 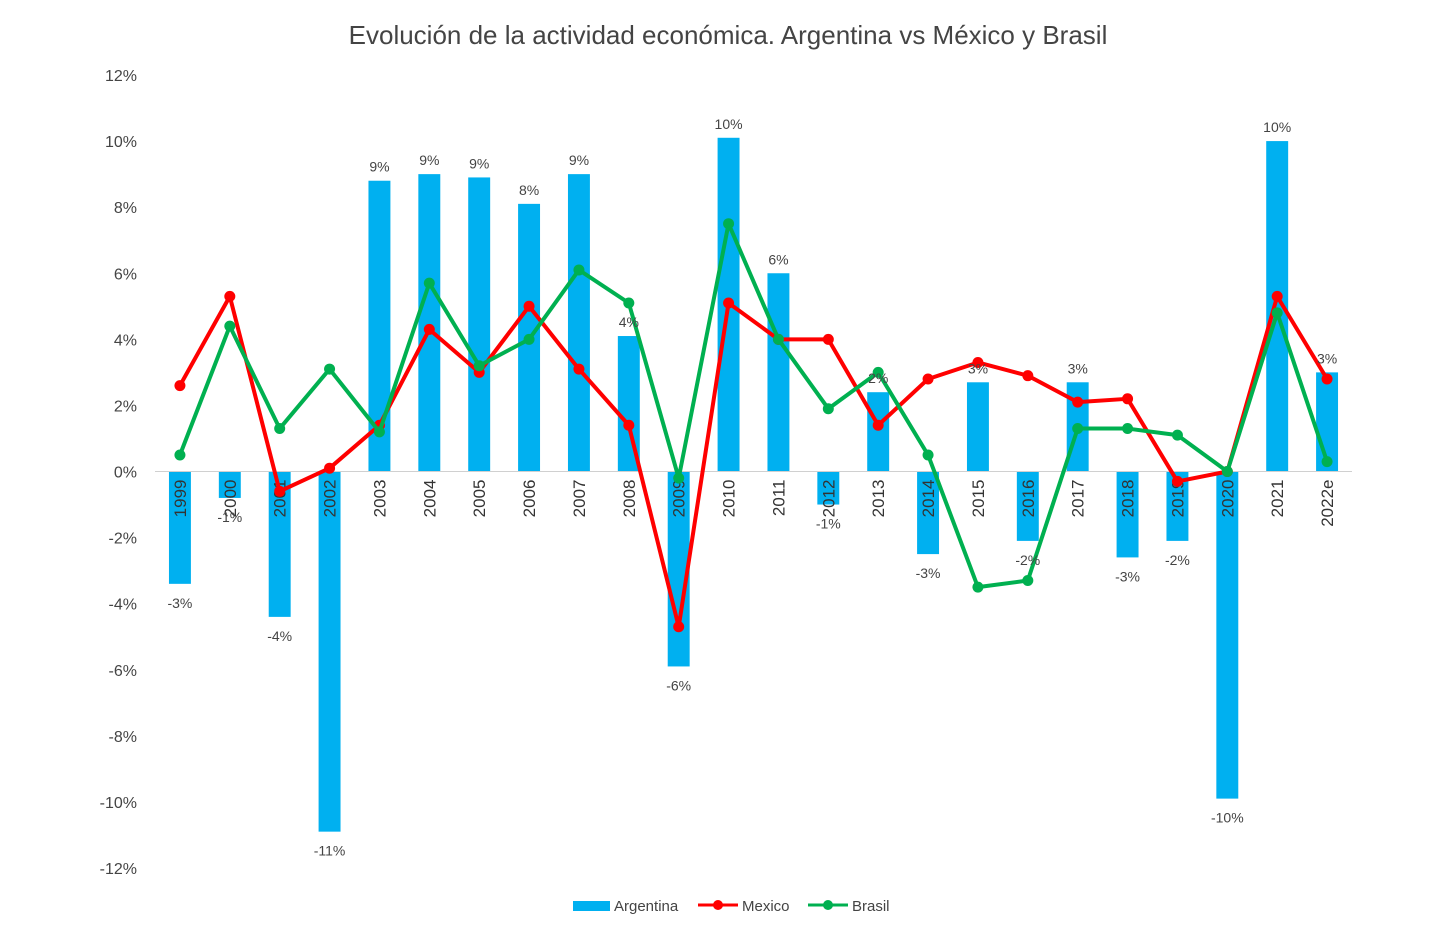 What do you see at coordinates (778, 339) in the screenshot?
I see `marker-brasil-2011` at bounding box center [778, 339].